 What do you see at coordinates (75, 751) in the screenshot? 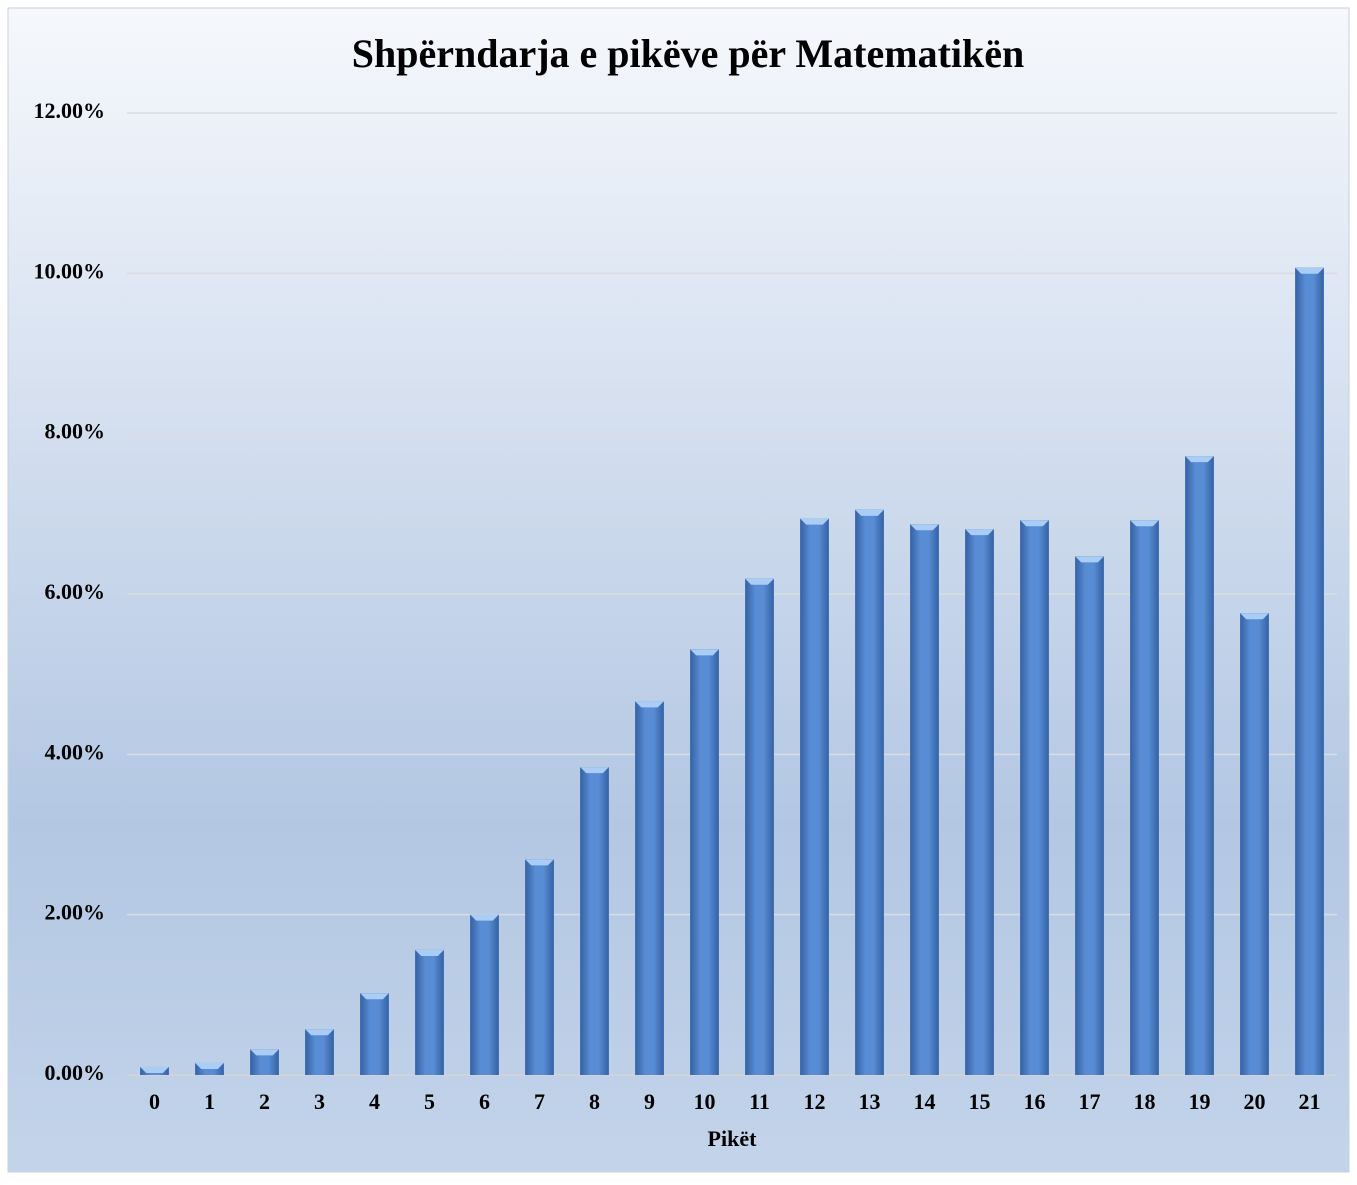
I see `y-tick-label: 4.00%` at bounding box center [75, 751].